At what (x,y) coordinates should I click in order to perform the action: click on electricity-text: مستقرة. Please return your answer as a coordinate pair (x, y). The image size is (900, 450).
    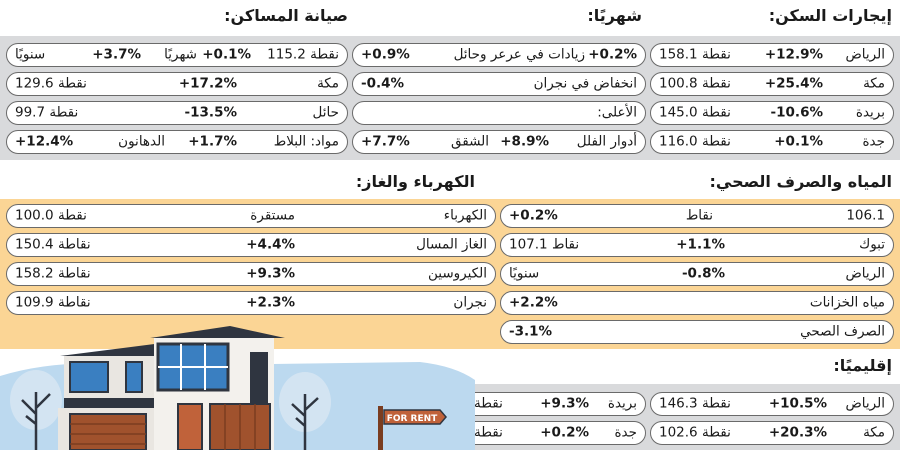
    Looking at the image, I should click on (272, 215).